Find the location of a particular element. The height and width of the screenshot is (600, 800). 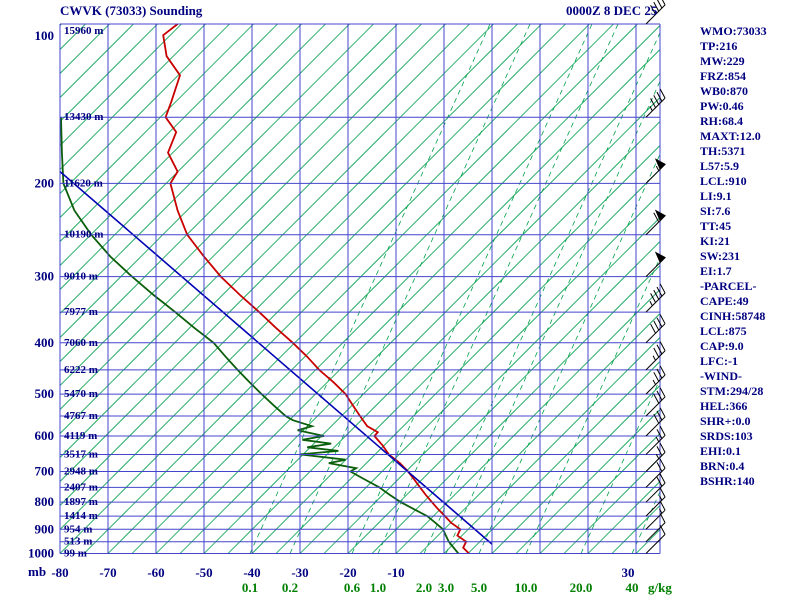

panel-line: SHR+:0.0 is located at coordinates (725, 421).